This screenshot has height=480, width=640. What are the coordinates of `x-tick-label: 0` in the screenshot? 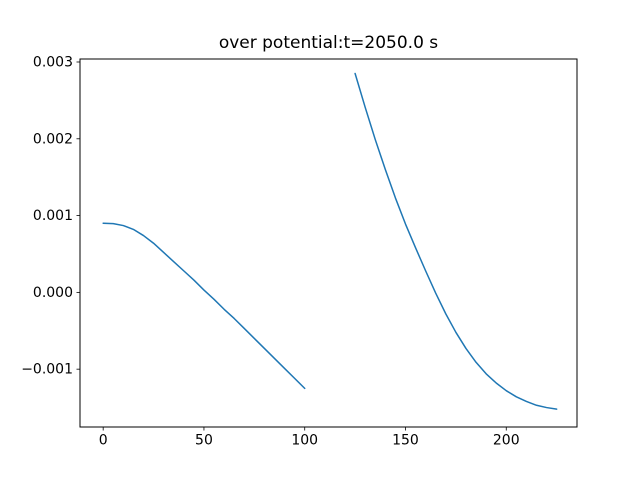 It's located at (103, 441).